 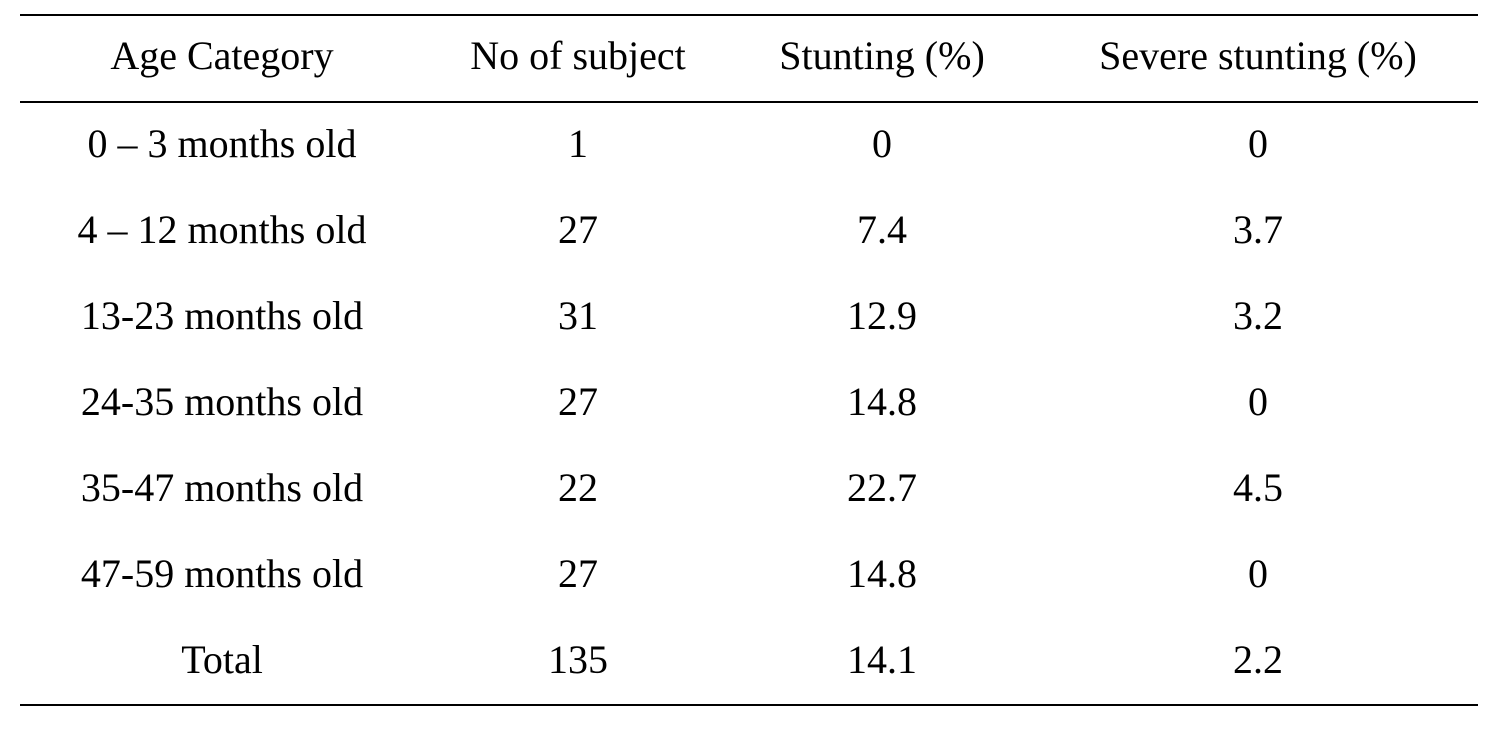 What do you see at coordinates (882, 659) in the screenshot?
I see `cell: 14.1` at bounding box center [882, 659].